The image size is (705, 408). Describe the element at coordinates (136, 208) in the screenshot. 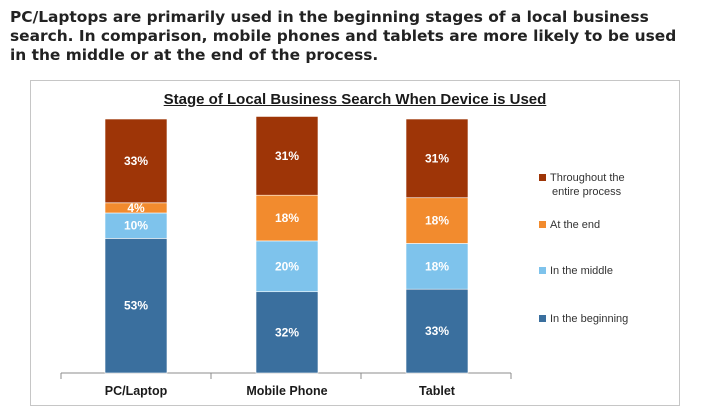

I see `data-label: 4%` at that location.